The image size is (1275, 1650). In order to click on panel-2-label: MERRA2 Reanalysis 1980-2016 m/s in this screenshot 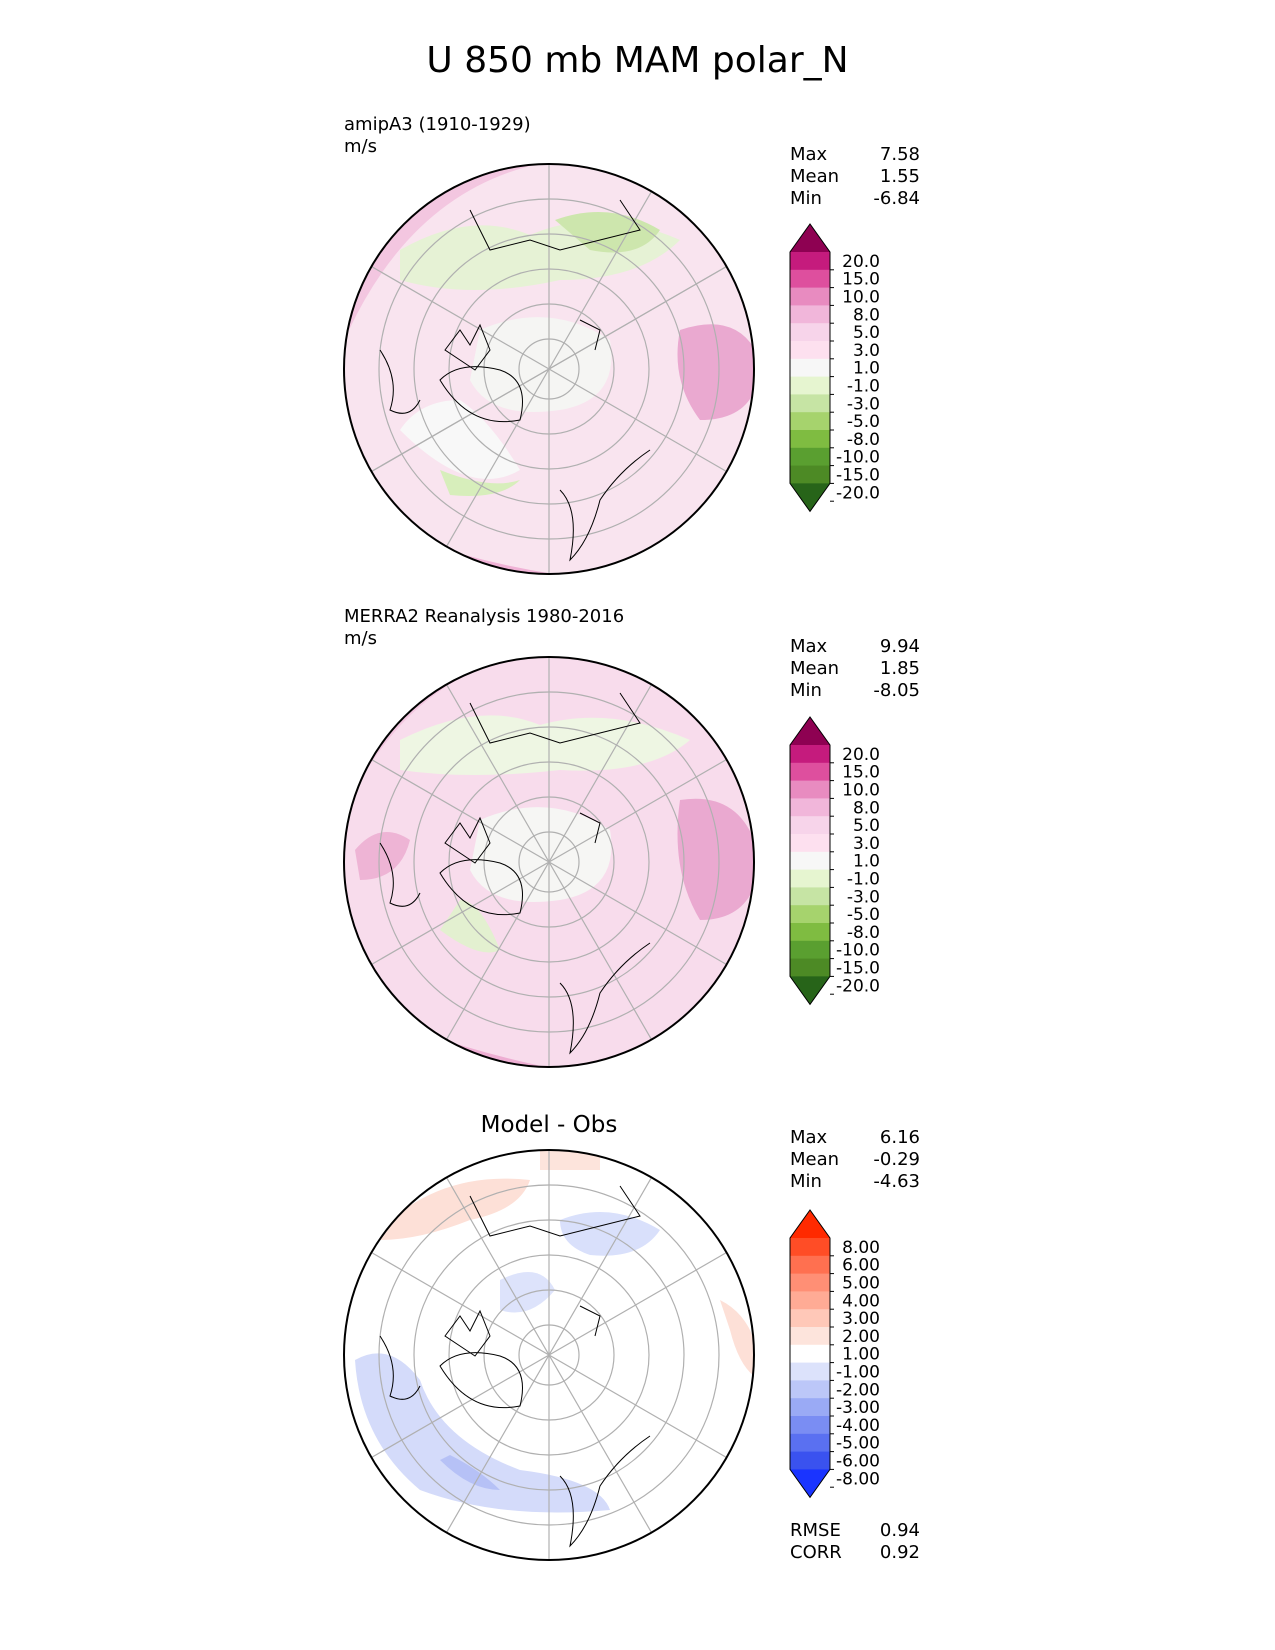, I will do `click(484, 628)`.